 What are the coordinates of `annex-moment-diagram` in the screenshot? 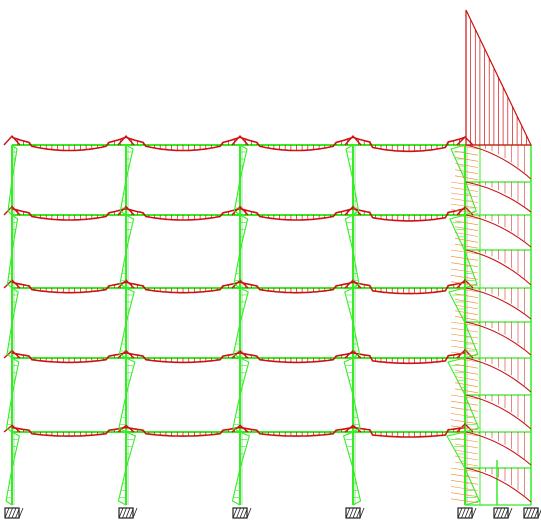 It's located at (491, 256).